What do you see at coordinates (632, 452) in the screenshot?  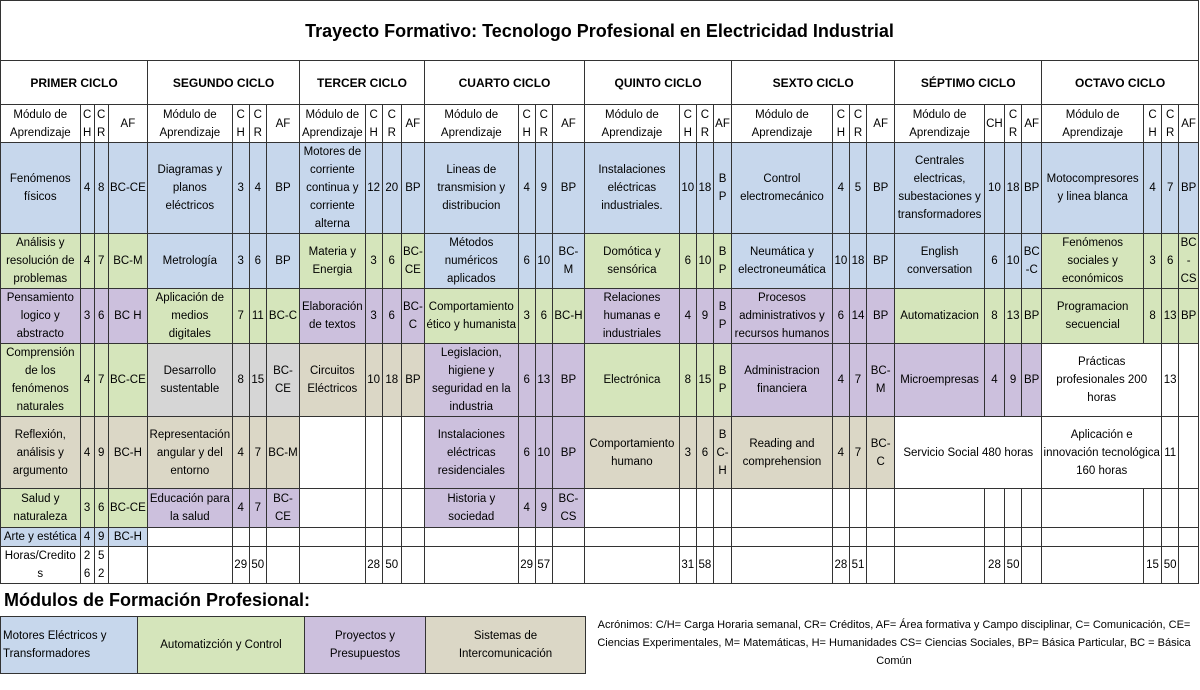 I see `module-name: Comportamiento humano` at bounding box center [632, 452].